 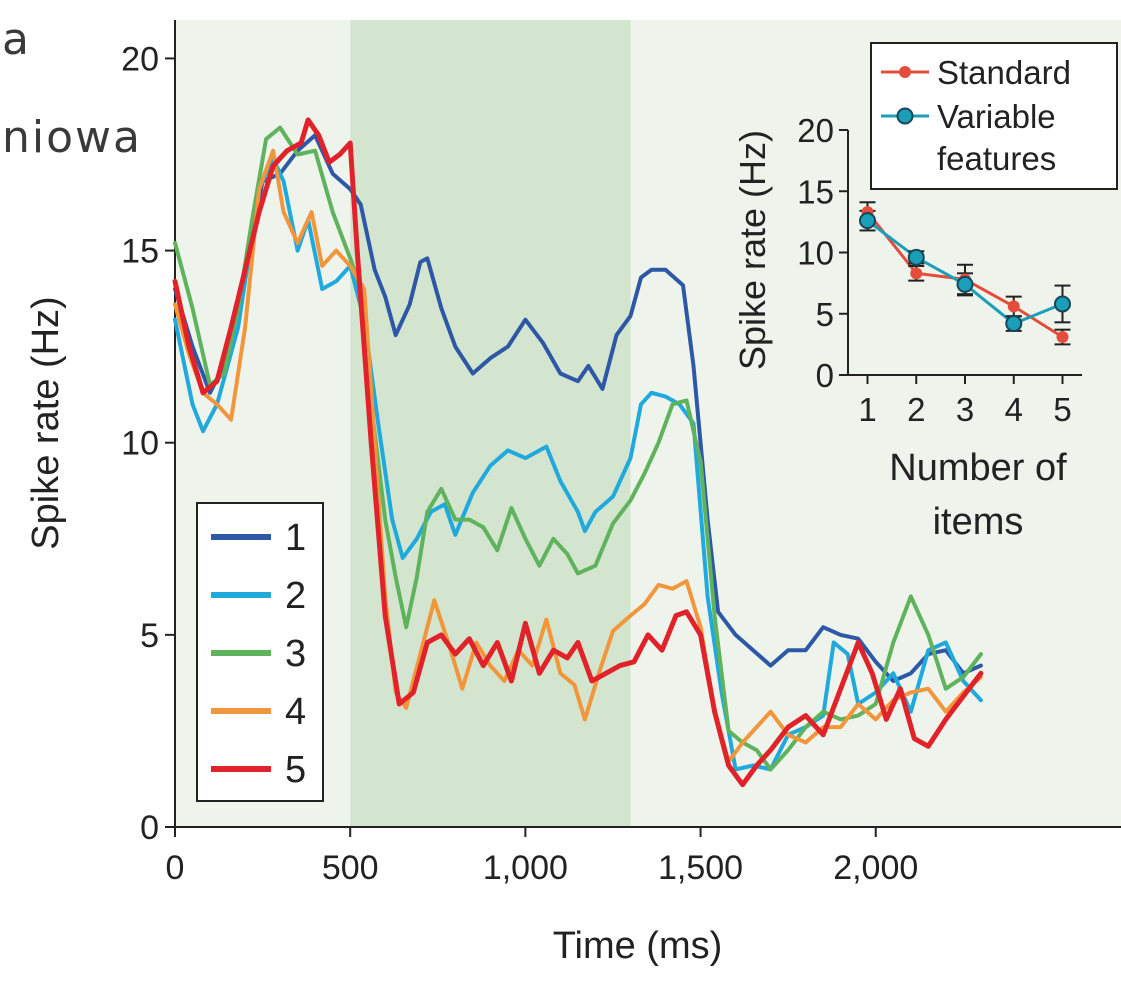 What do you see at coordinates (815, 253) in the screenshot?
I see `inset-y-tick-label: 10` at bounding box center [815, 253].